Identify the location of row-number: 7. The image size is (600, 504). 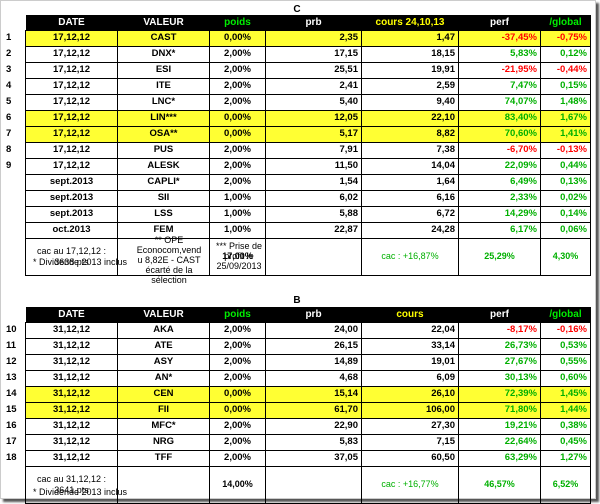
(9, 133).